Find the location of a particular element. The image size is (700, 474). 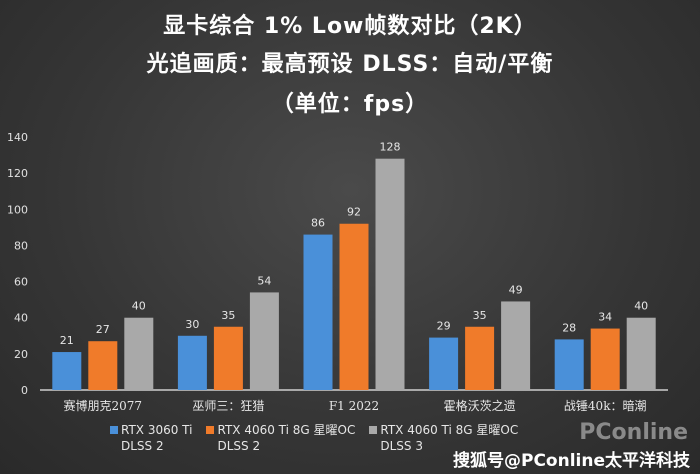

legend-item: RTX 3060 Ti DLSS 2 is located at coordinates (151, 438).